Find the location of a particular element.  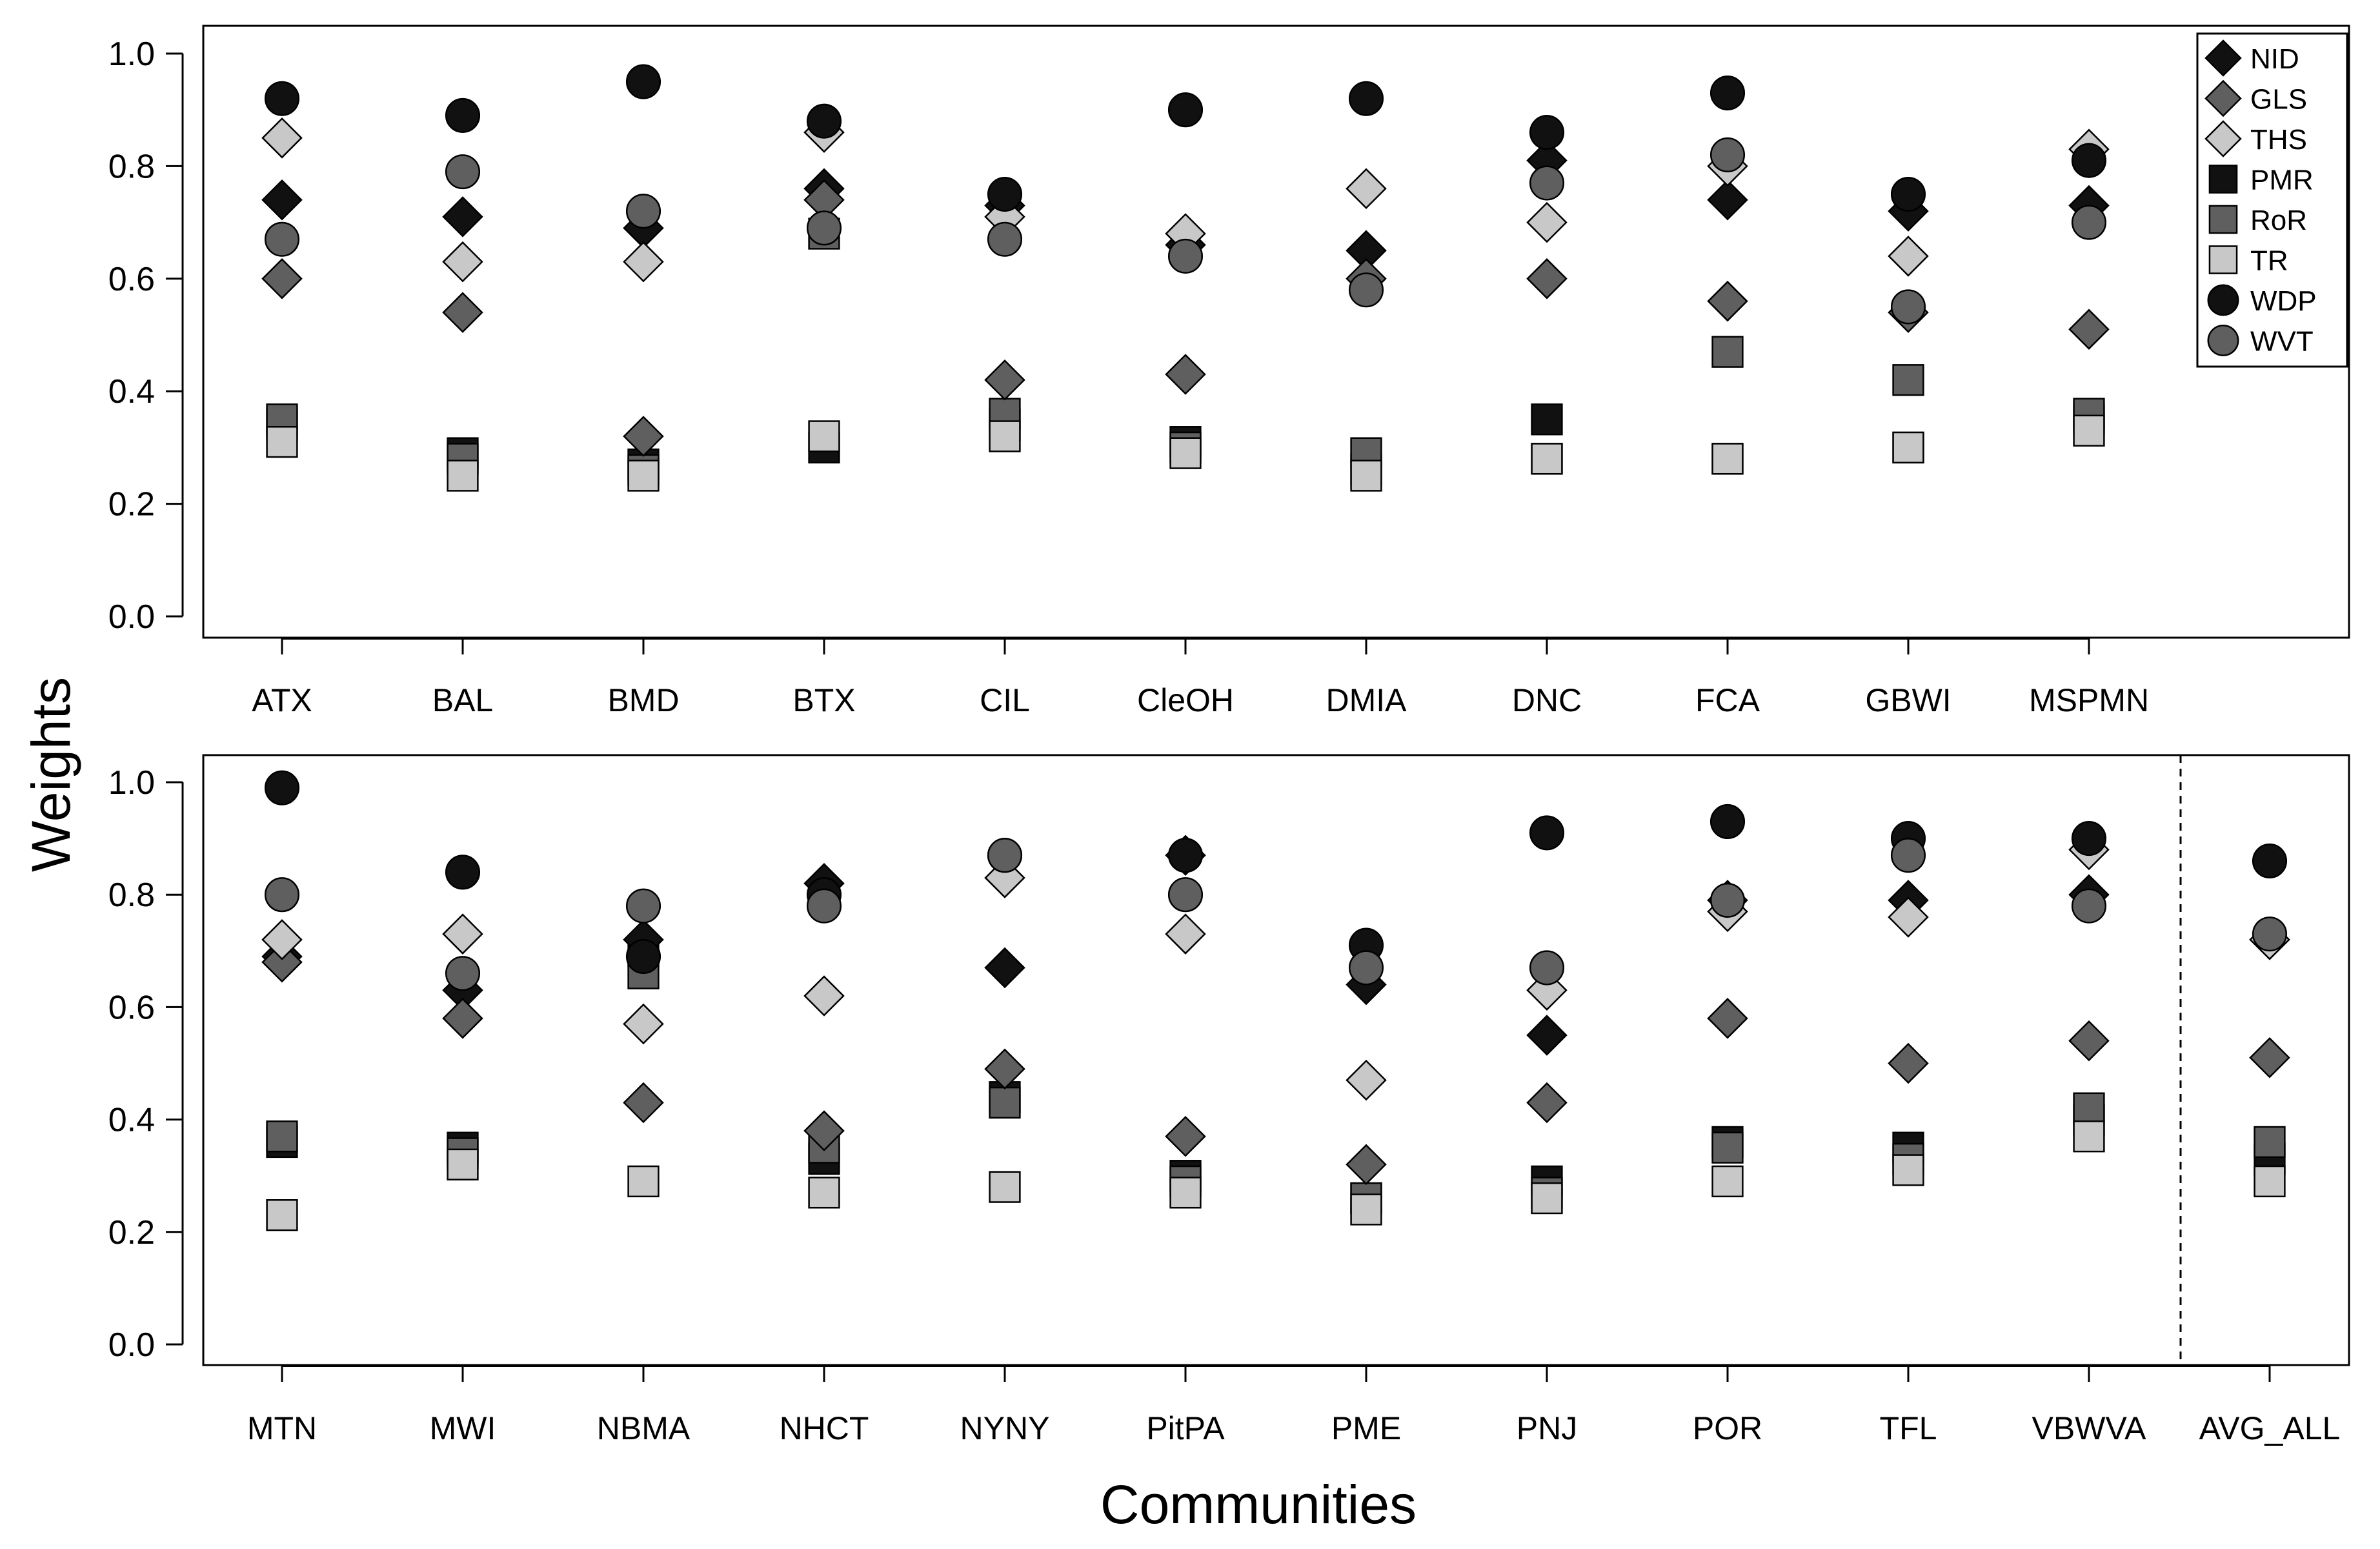

point-gls-pitpa is located at coordinates (1185, 1136).